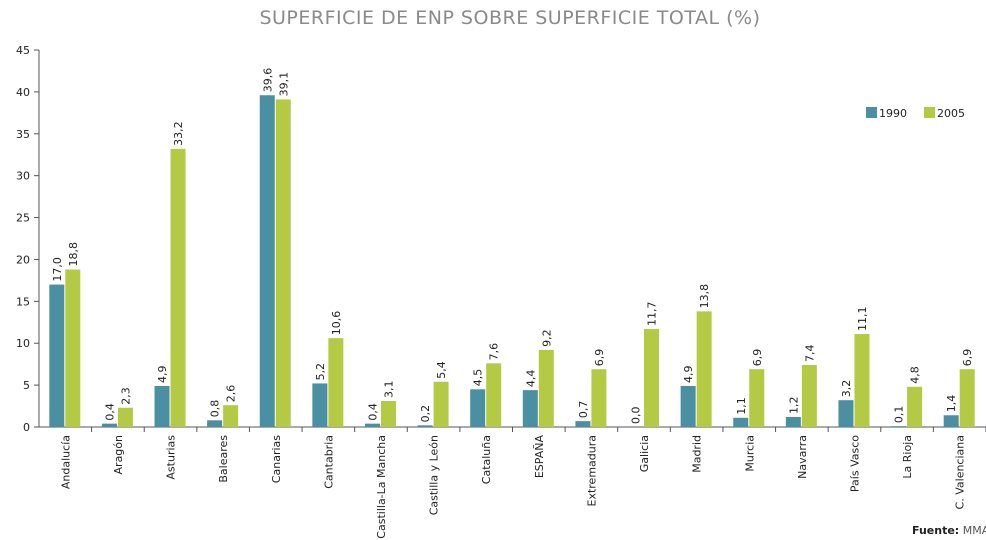 Image resolution: width=986 pixels, height=540 pixels. I want to click on value-label: 11,7, so click(652, 313).